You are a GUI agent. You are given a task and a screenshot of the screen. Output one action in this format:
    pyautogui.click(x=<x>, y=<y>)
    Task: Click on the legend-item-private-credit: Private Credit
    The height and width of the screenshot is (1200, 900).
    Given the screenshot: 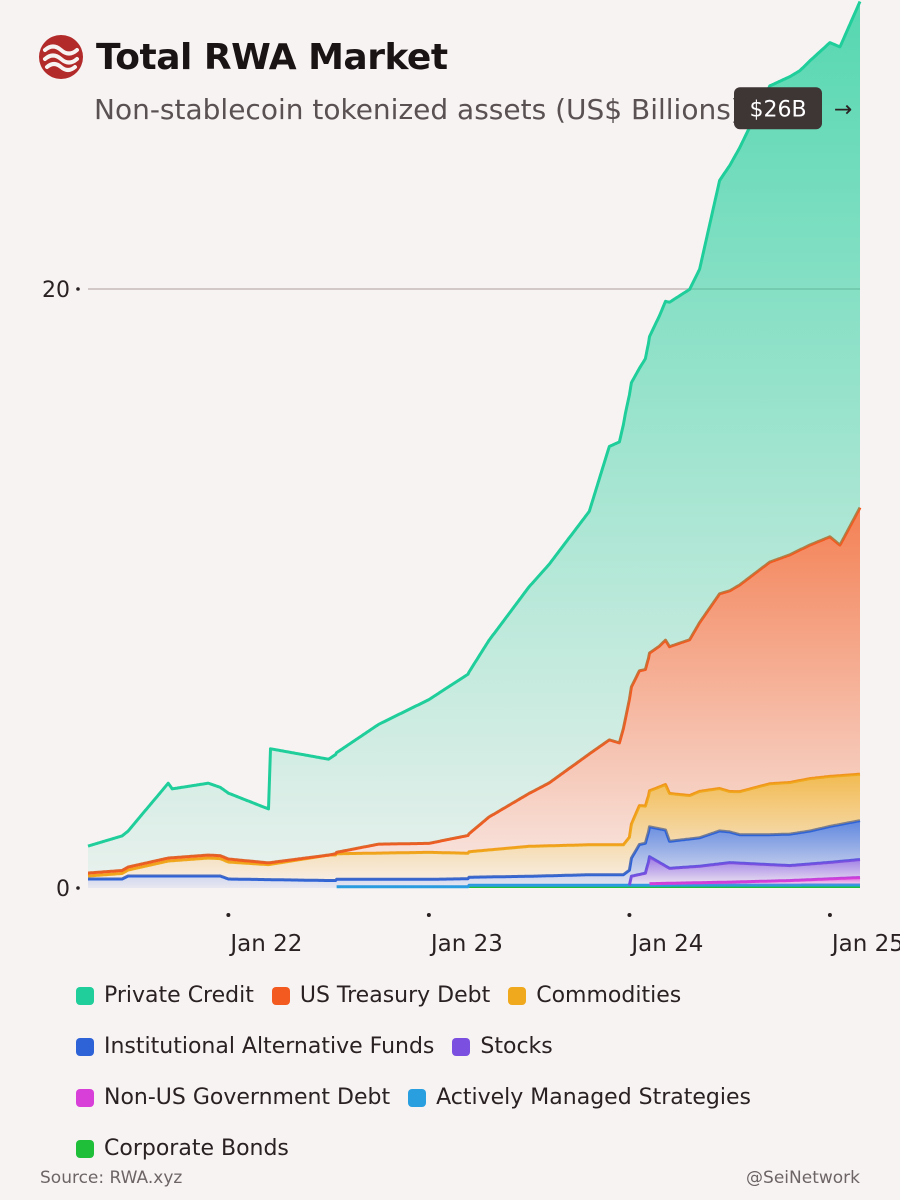 What is the action you would take?
    pyautogui.click(x=165, y=995)
    